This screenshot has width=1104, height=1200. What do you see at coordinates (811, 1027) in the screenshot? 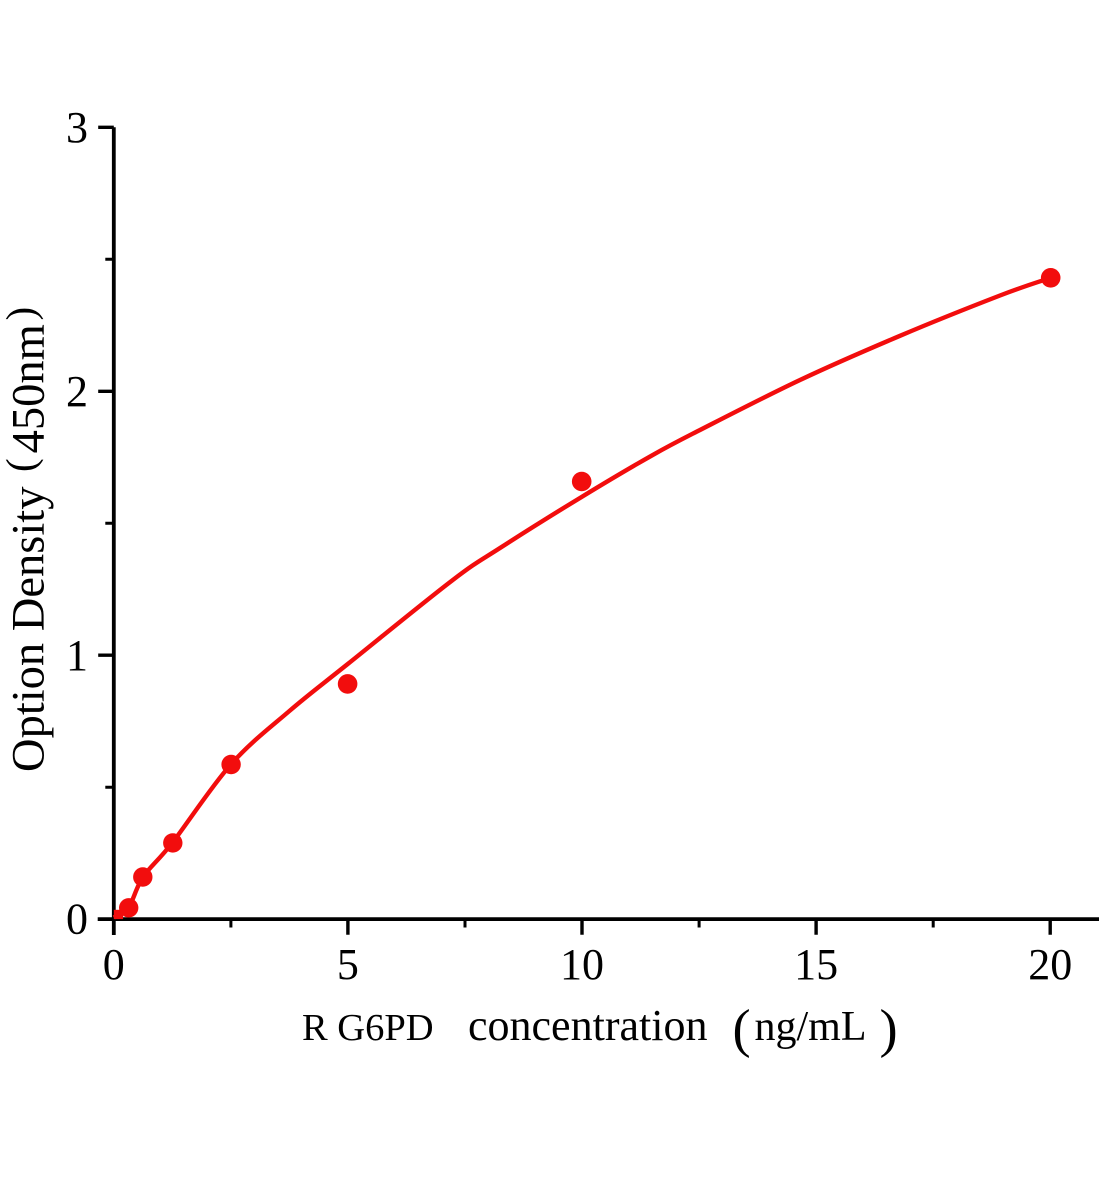
I see `svg-text: ng/mL` at bounding box center [811, 1027].